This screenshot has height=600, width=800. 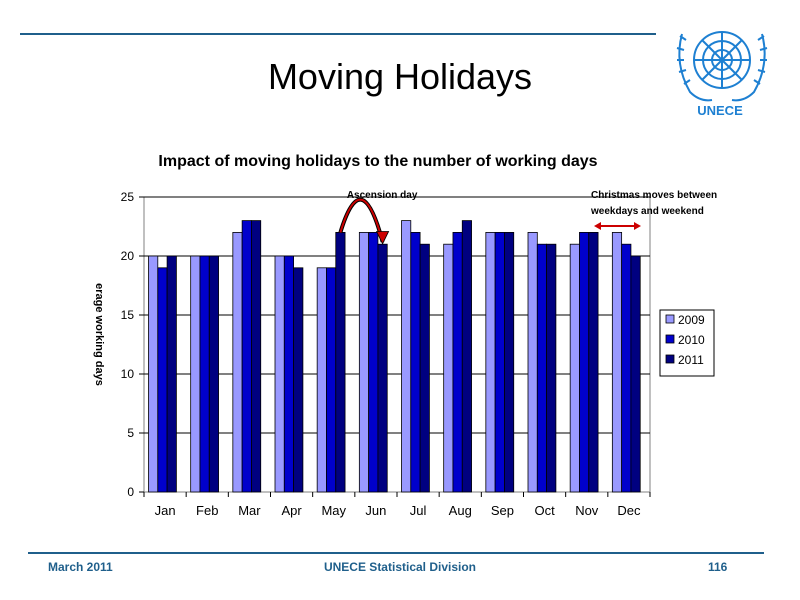 I want to click on christmas-arrowhead-right, so click(x=637, y=226).